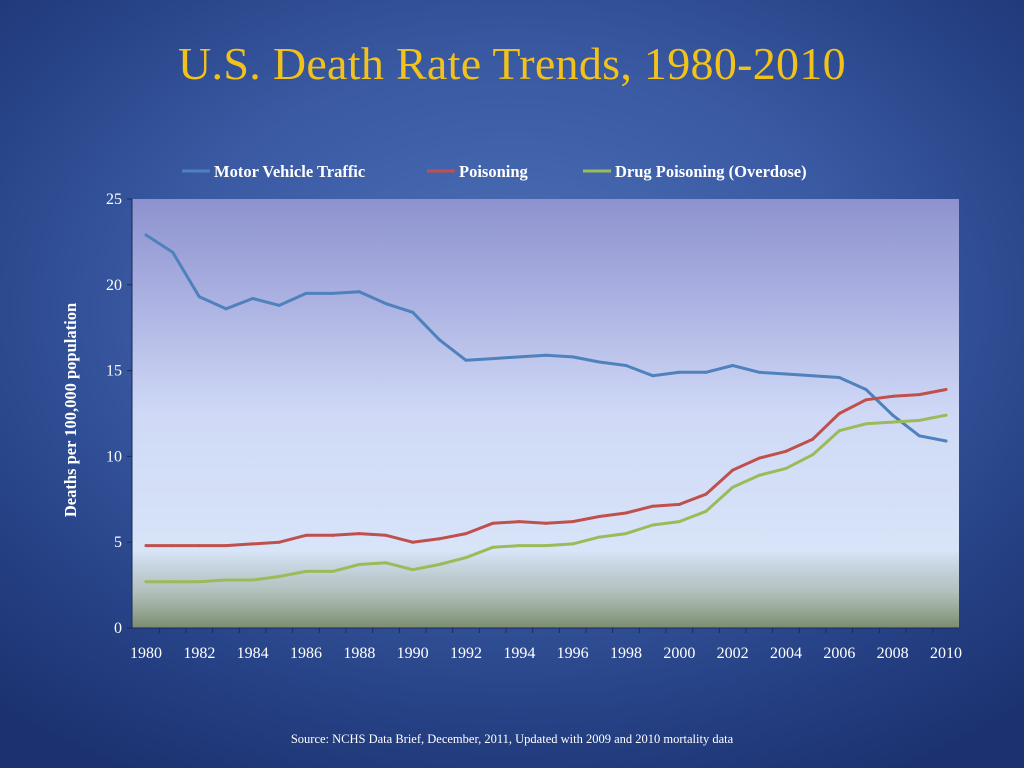 The width and height of the screenshot is (1024, 768). What do you see at coordinates (711, 171) in the screenshot?
I see `legend-label: Drug Poisoning (Overdose)` at bounding box center [711, 171].